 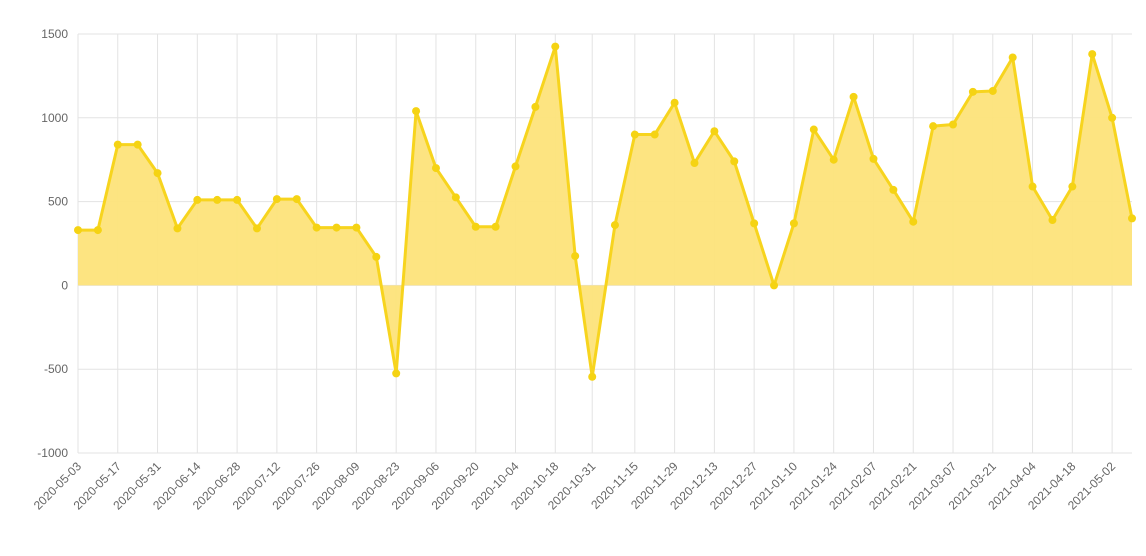 What do you see at coordinates (56, 369) in the screenshot?
I see `y-tick-label: -500` at bounding box center [56, 369].